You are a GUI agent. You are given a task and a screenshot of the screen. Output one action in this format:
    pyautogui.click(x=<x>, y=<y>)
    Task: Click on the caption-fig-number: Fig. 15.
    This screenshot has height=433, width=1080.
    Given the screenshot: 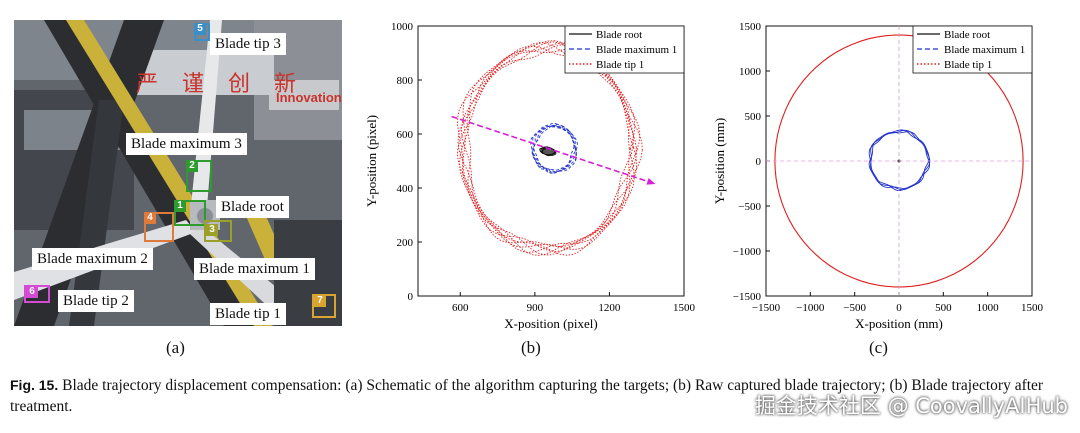 What is the action you would take?
    pyautogui.click(x=34, y=385)
    